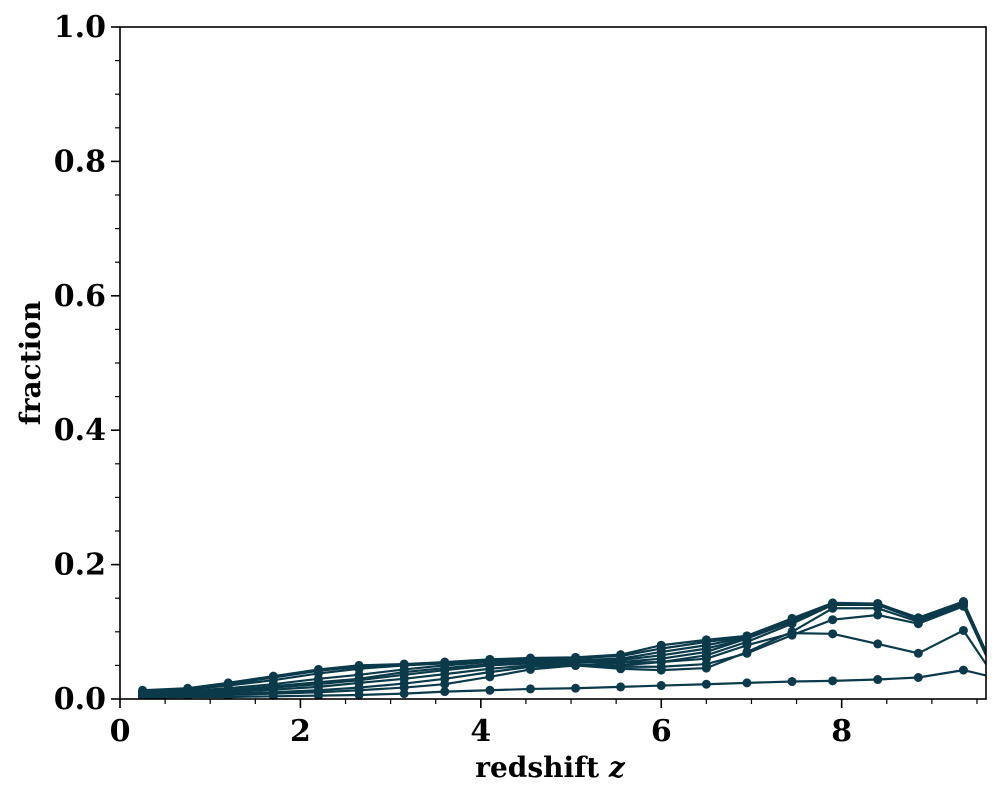 The height and width of the screenshot is (800, 1000). I want to click on x-axis-label-var: z, so click(617, 767).